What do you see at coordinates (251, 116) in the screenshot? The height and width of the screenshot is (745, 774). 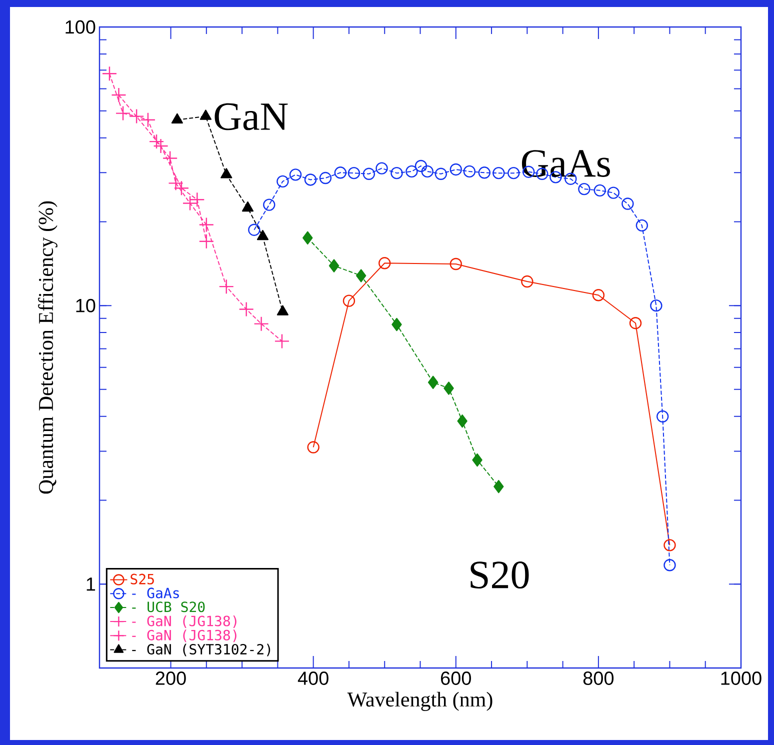 I see `annotation: GaN` at bounding box center [251, 116].